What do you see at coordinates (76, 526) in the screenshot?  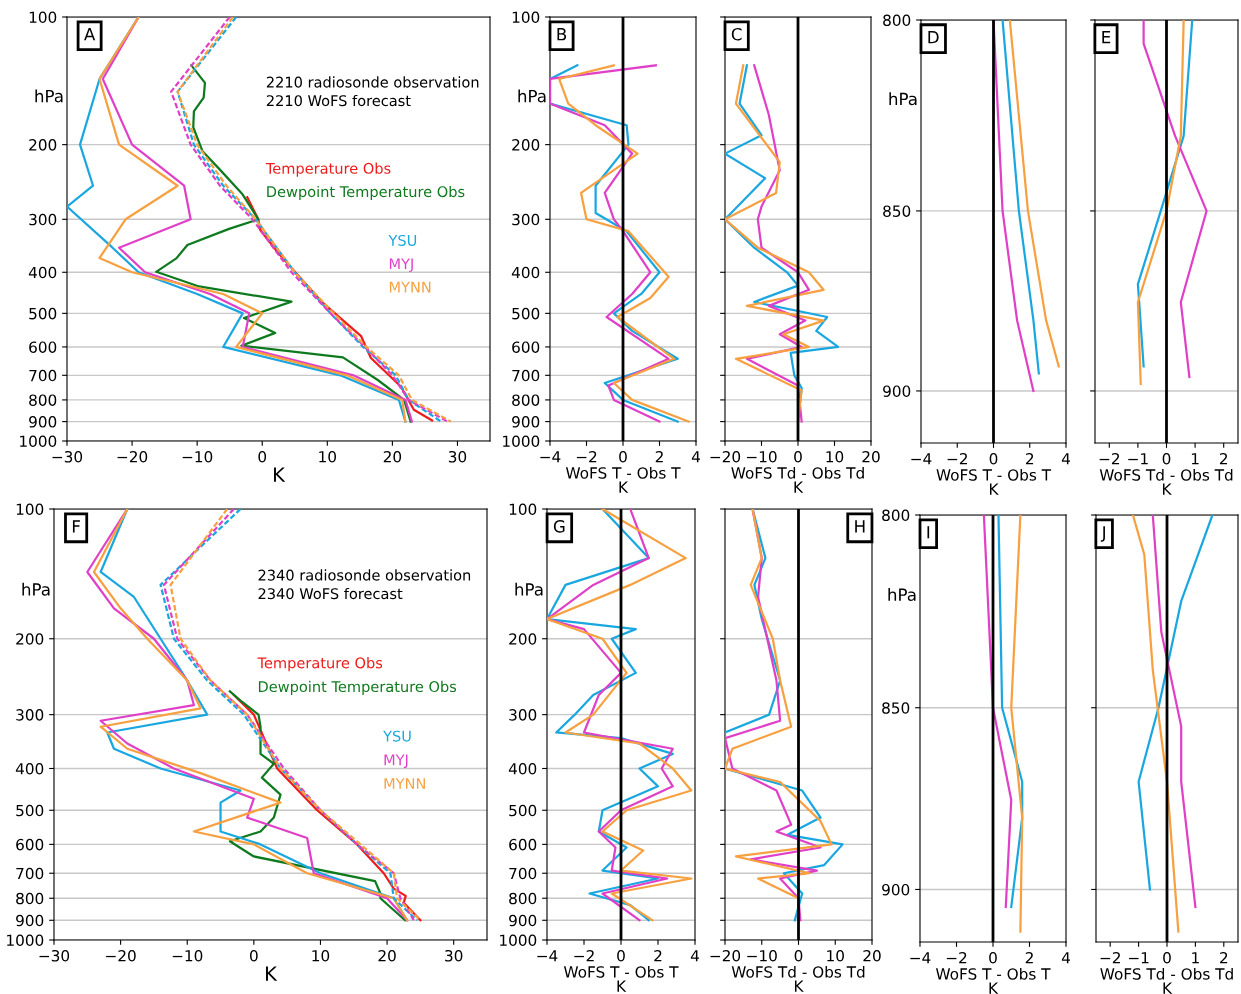 I see `annotation: F` at bounding box center [76, 526].